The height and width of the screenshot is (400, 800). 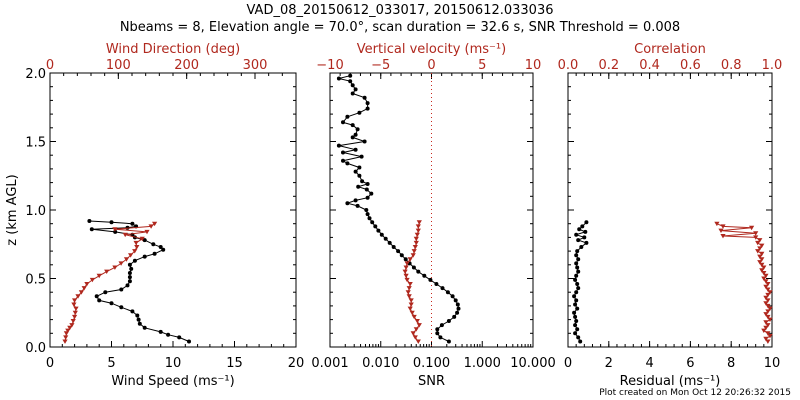 What do you see at coordinates (731, 363) in the screenshot?
I see `x-tick-label: 8` at bounding box center [731, 363].